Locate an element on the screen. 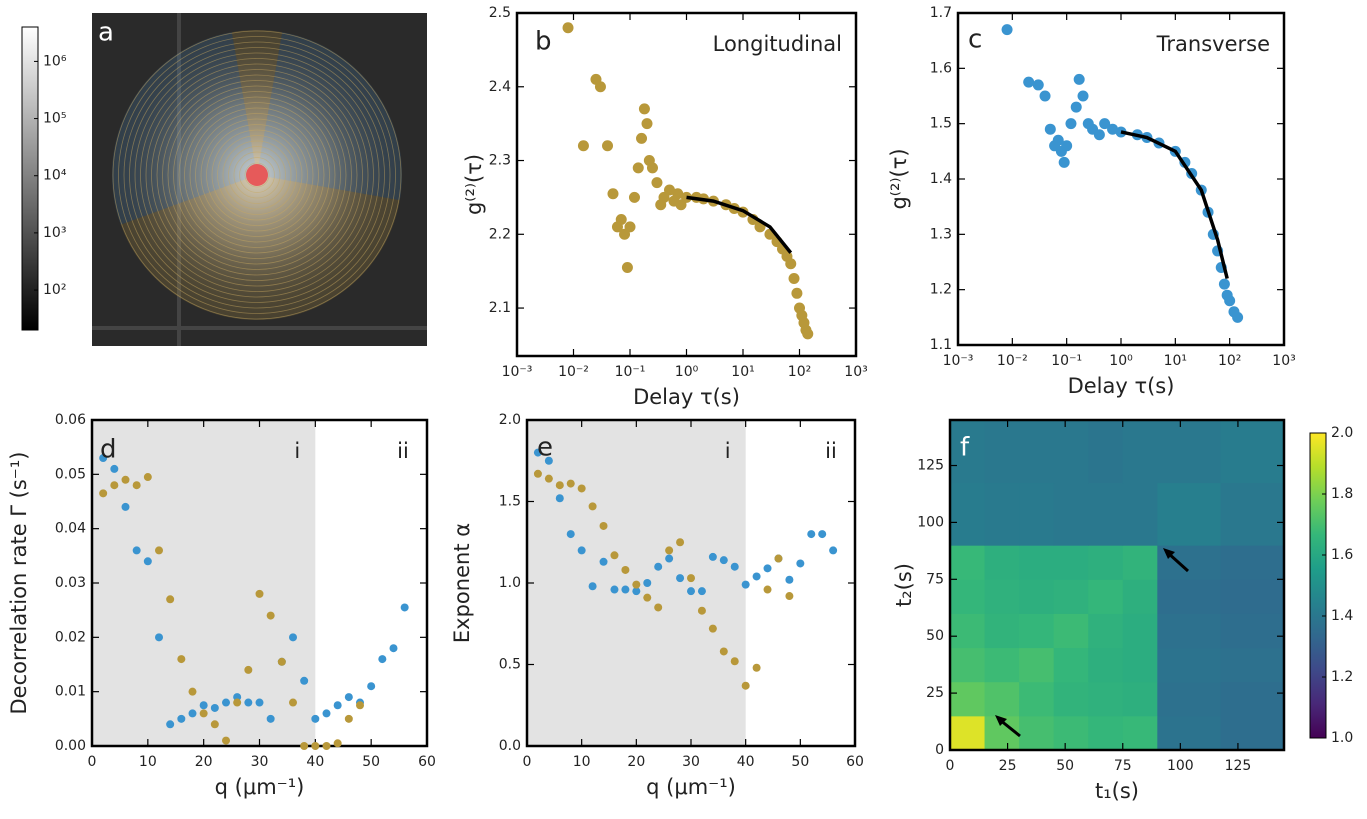 The image size is (1367, 819). sector is located at coordinates (330, 116).